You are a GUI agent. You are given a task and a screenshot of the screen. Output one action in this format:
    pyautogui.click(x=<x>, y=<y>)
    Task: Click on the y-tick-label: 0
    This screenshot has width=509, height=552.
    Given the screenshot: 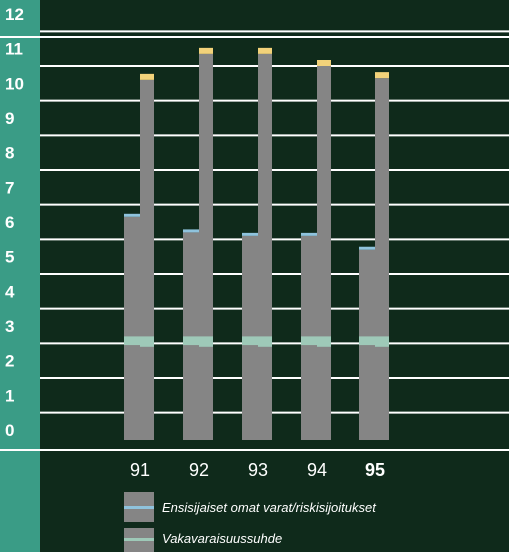 What is the action you would take?
    pyautogui.click(x=9, y=430)
    